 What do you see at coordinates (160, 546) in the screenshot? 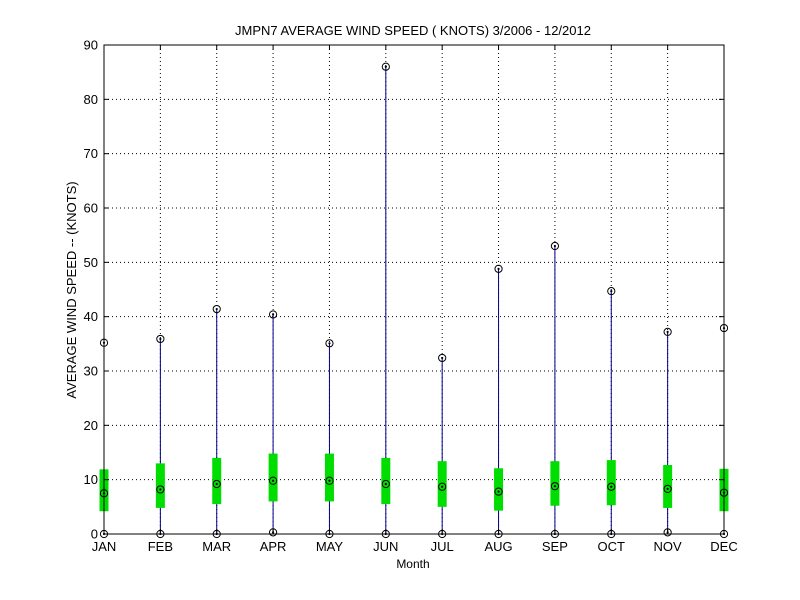
I see `x-tick-label: FEB` at bounding box center [160, 546].